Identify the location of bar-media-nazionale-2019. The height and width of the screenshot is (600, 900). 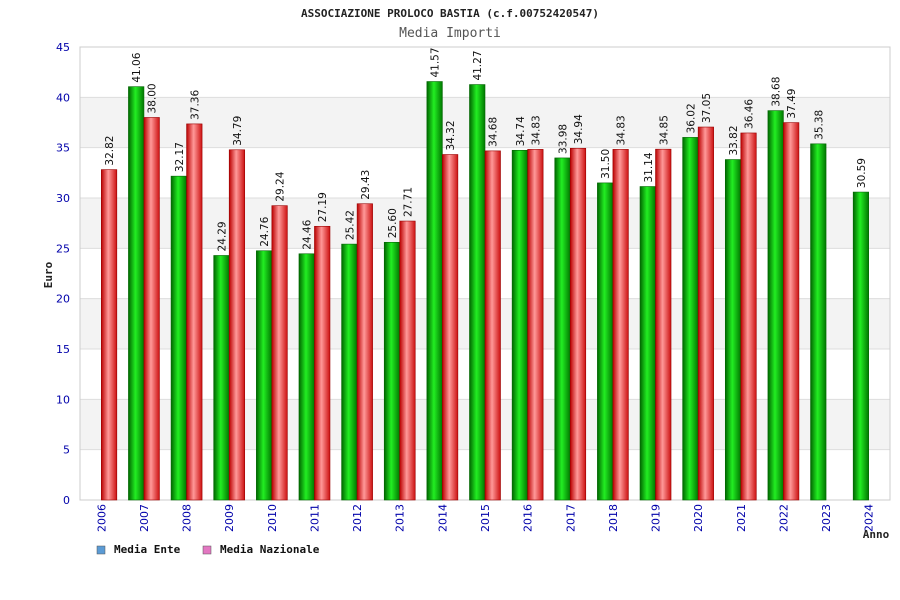
(663, 324).